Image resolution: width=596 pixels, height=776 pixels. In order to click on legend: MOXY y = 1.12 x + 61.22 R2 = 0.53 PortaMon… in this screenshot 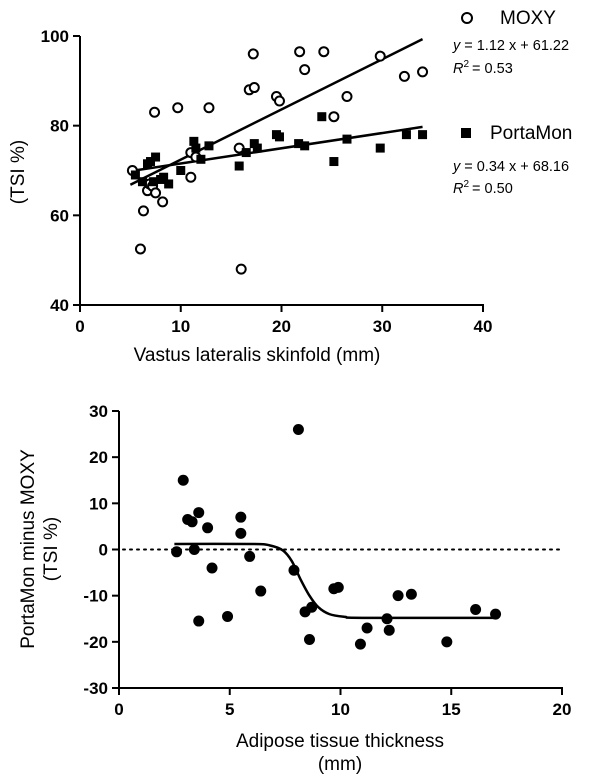, I will do `click(512, 102)`.